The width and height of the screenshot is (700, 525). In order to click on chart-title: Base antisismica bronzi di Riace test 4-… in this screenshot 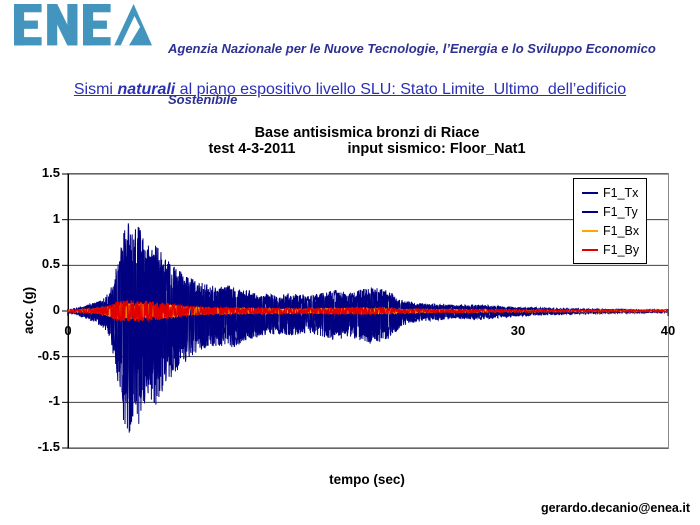, I will do `click(367, 141)`.